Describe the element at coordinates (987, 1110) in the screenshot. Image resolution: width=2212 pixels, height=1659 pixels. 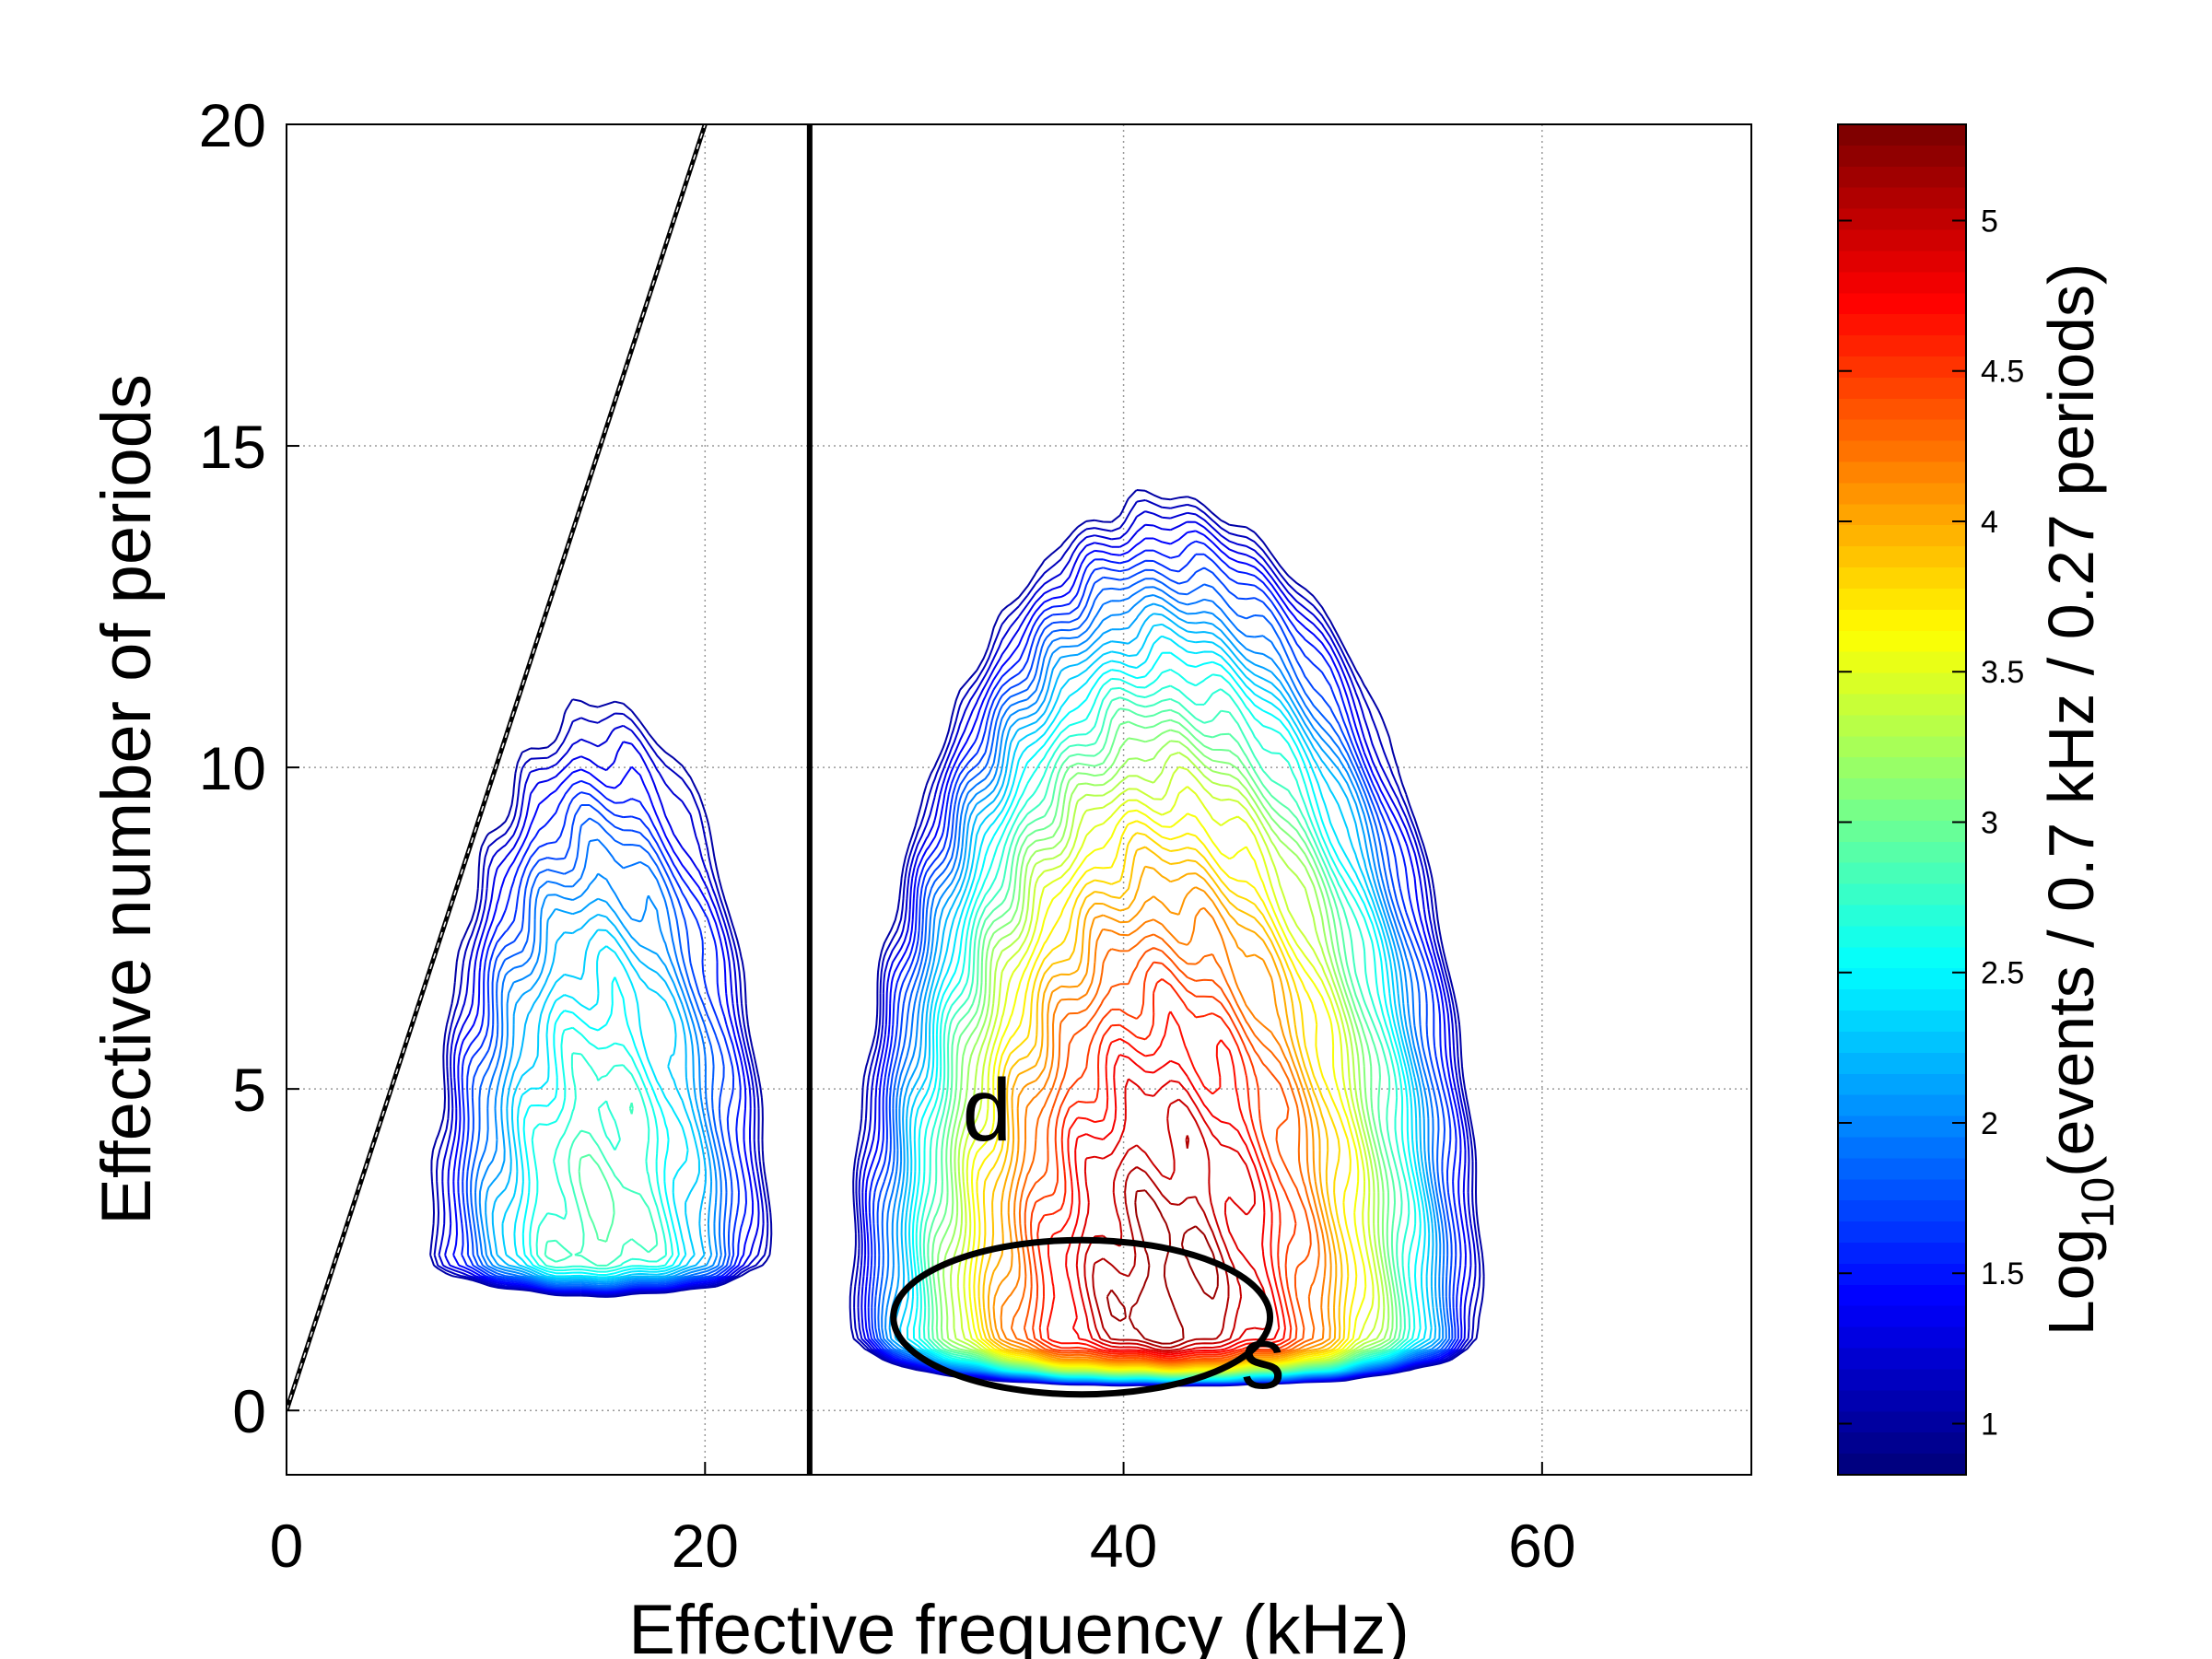
I see `annotation-d: d` at that location.